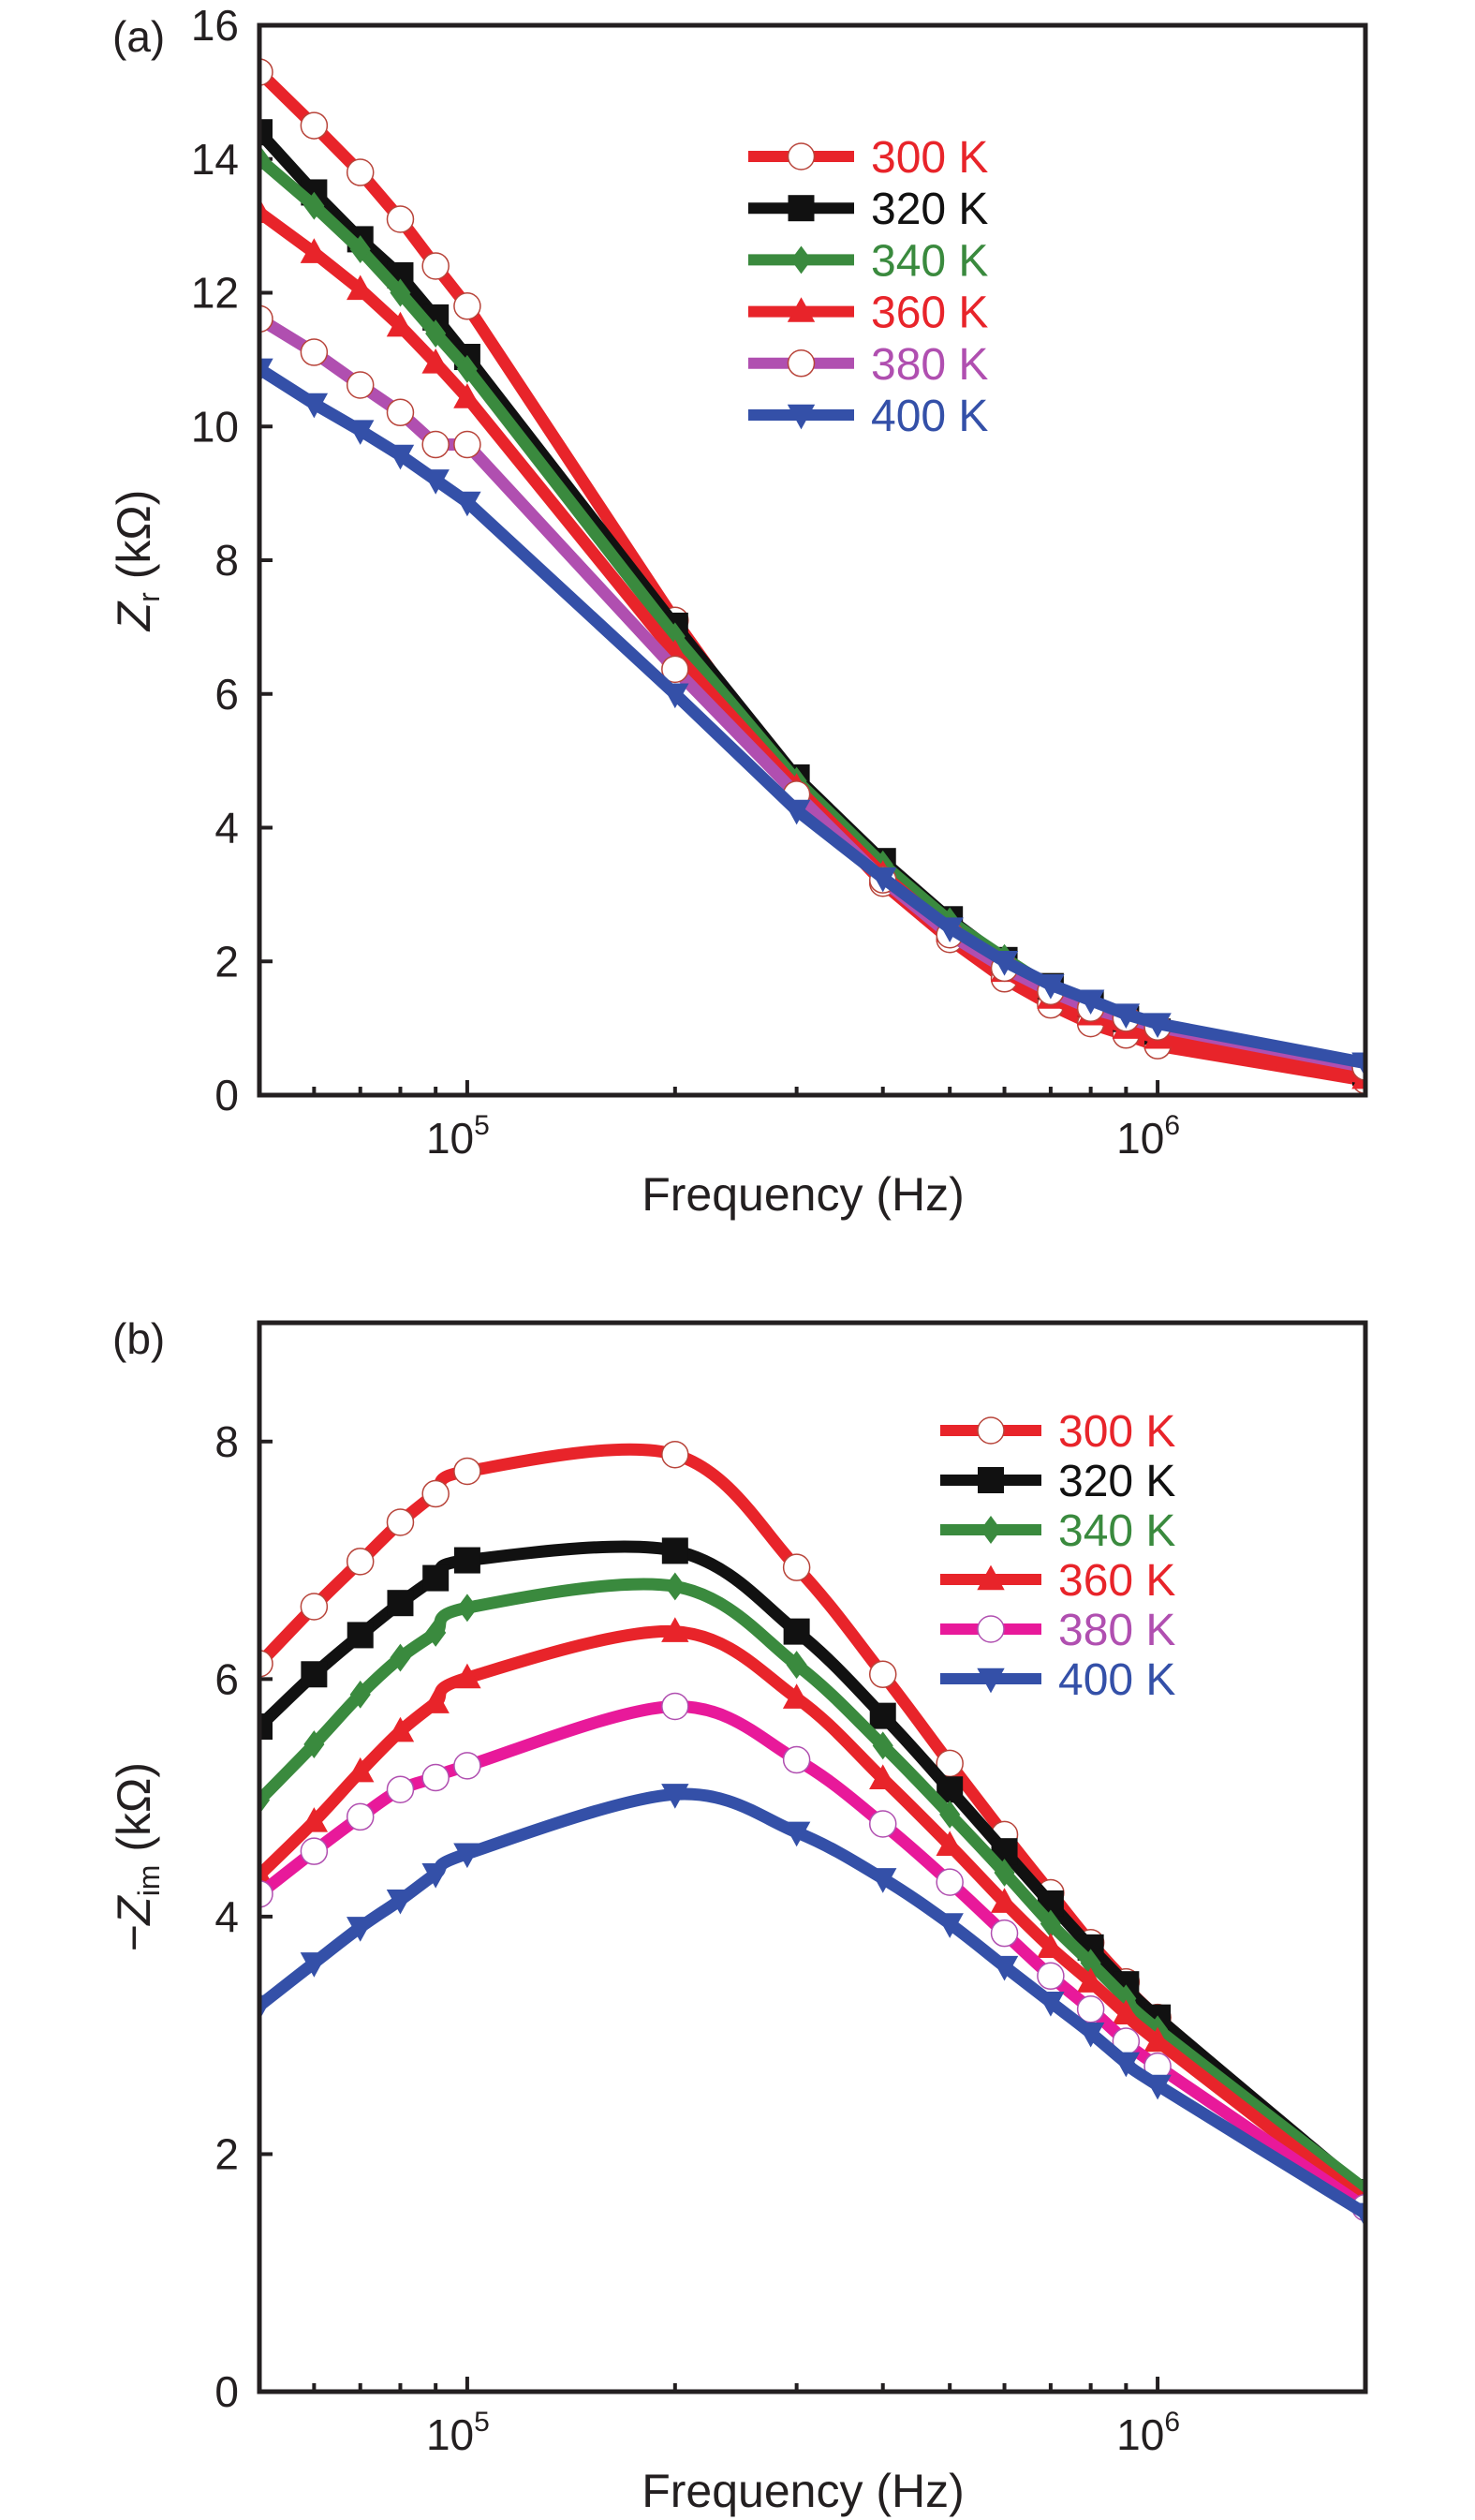 The image size is (1475, 2520). I want to click on legend-label: 380 K, so click(1116, 1630).